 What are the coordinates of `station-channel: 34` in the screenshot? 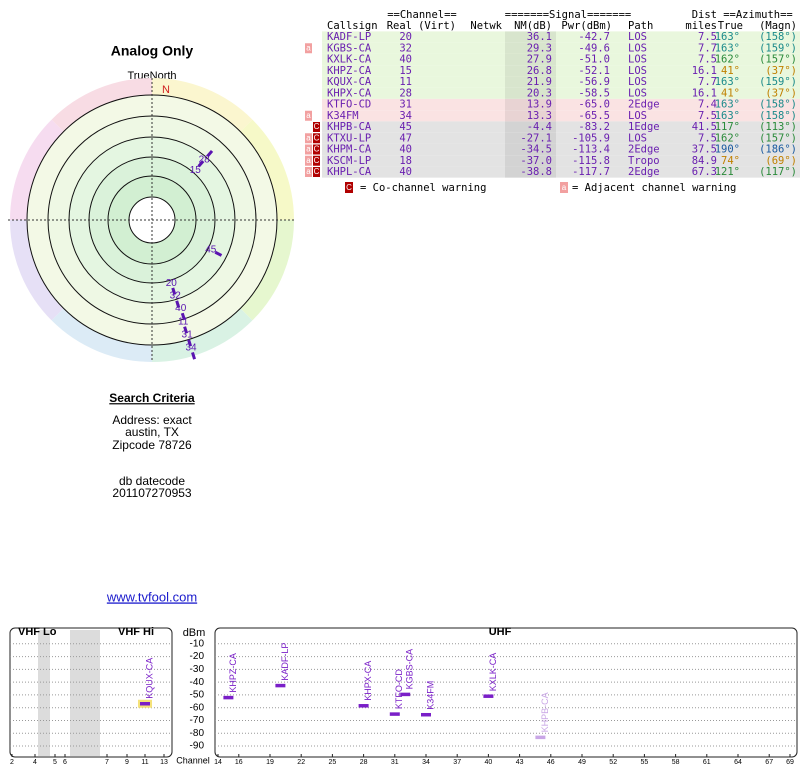 It's located at (191, 347).